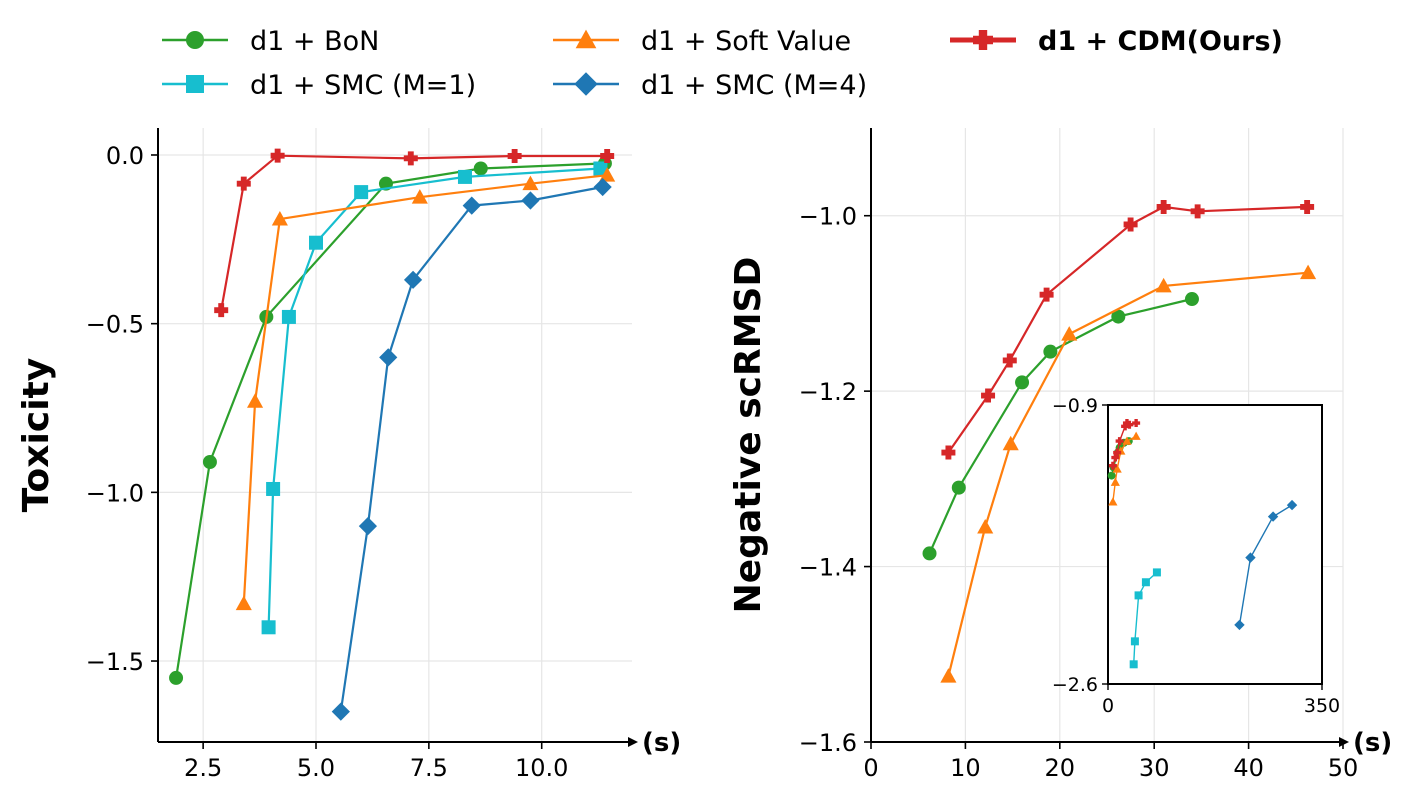  I want to click on inset-x-tick-label: 350, so click(1322, 706).